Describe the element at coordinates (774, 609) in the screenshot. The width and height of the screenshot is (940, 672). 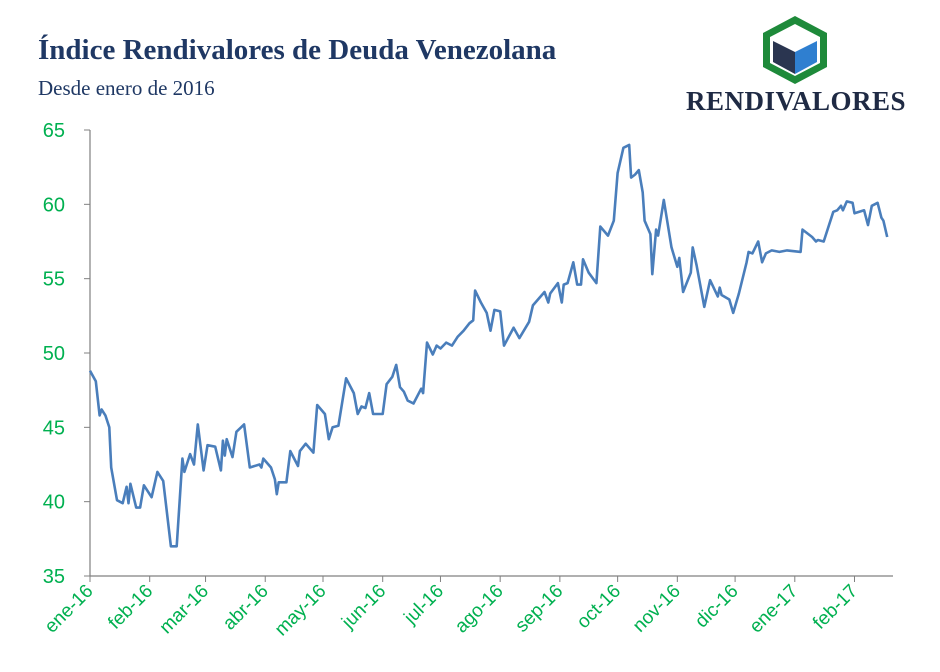
I see `x-tick-label: ene-17` at that location.